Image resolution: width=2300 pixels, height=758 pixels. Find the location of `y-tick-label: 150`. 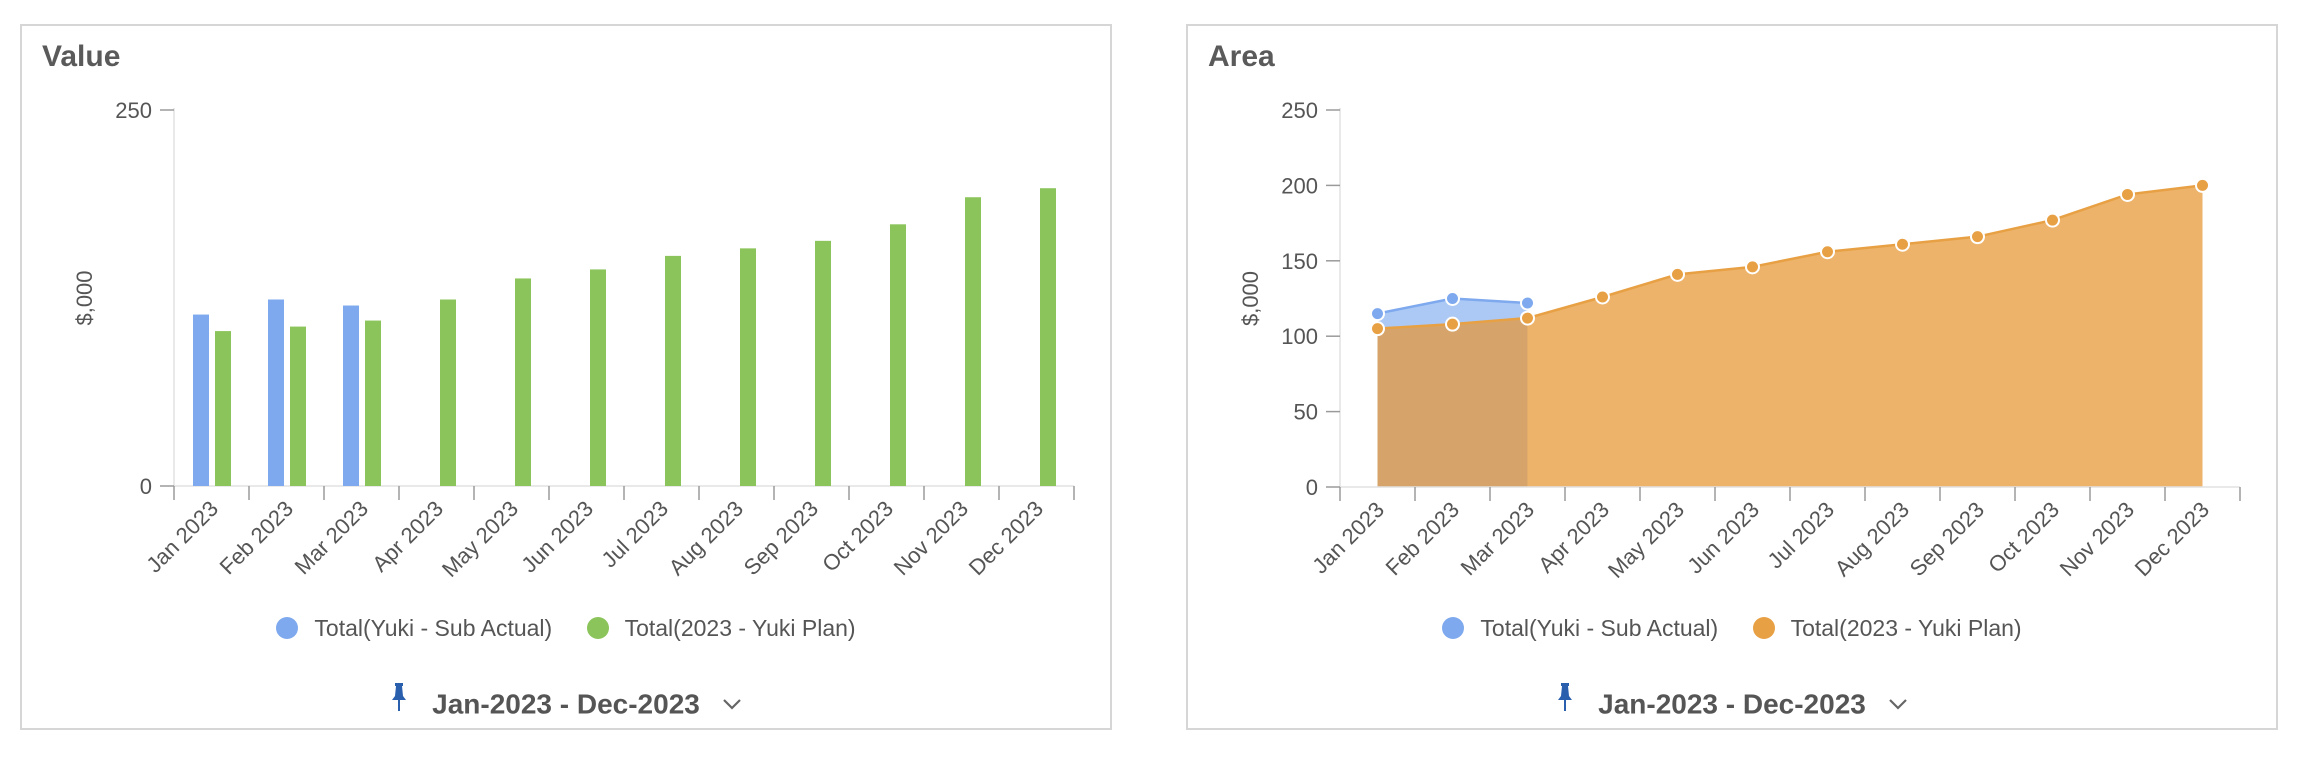

y-tick-label: 150 is located at coordinates (1299, 261).